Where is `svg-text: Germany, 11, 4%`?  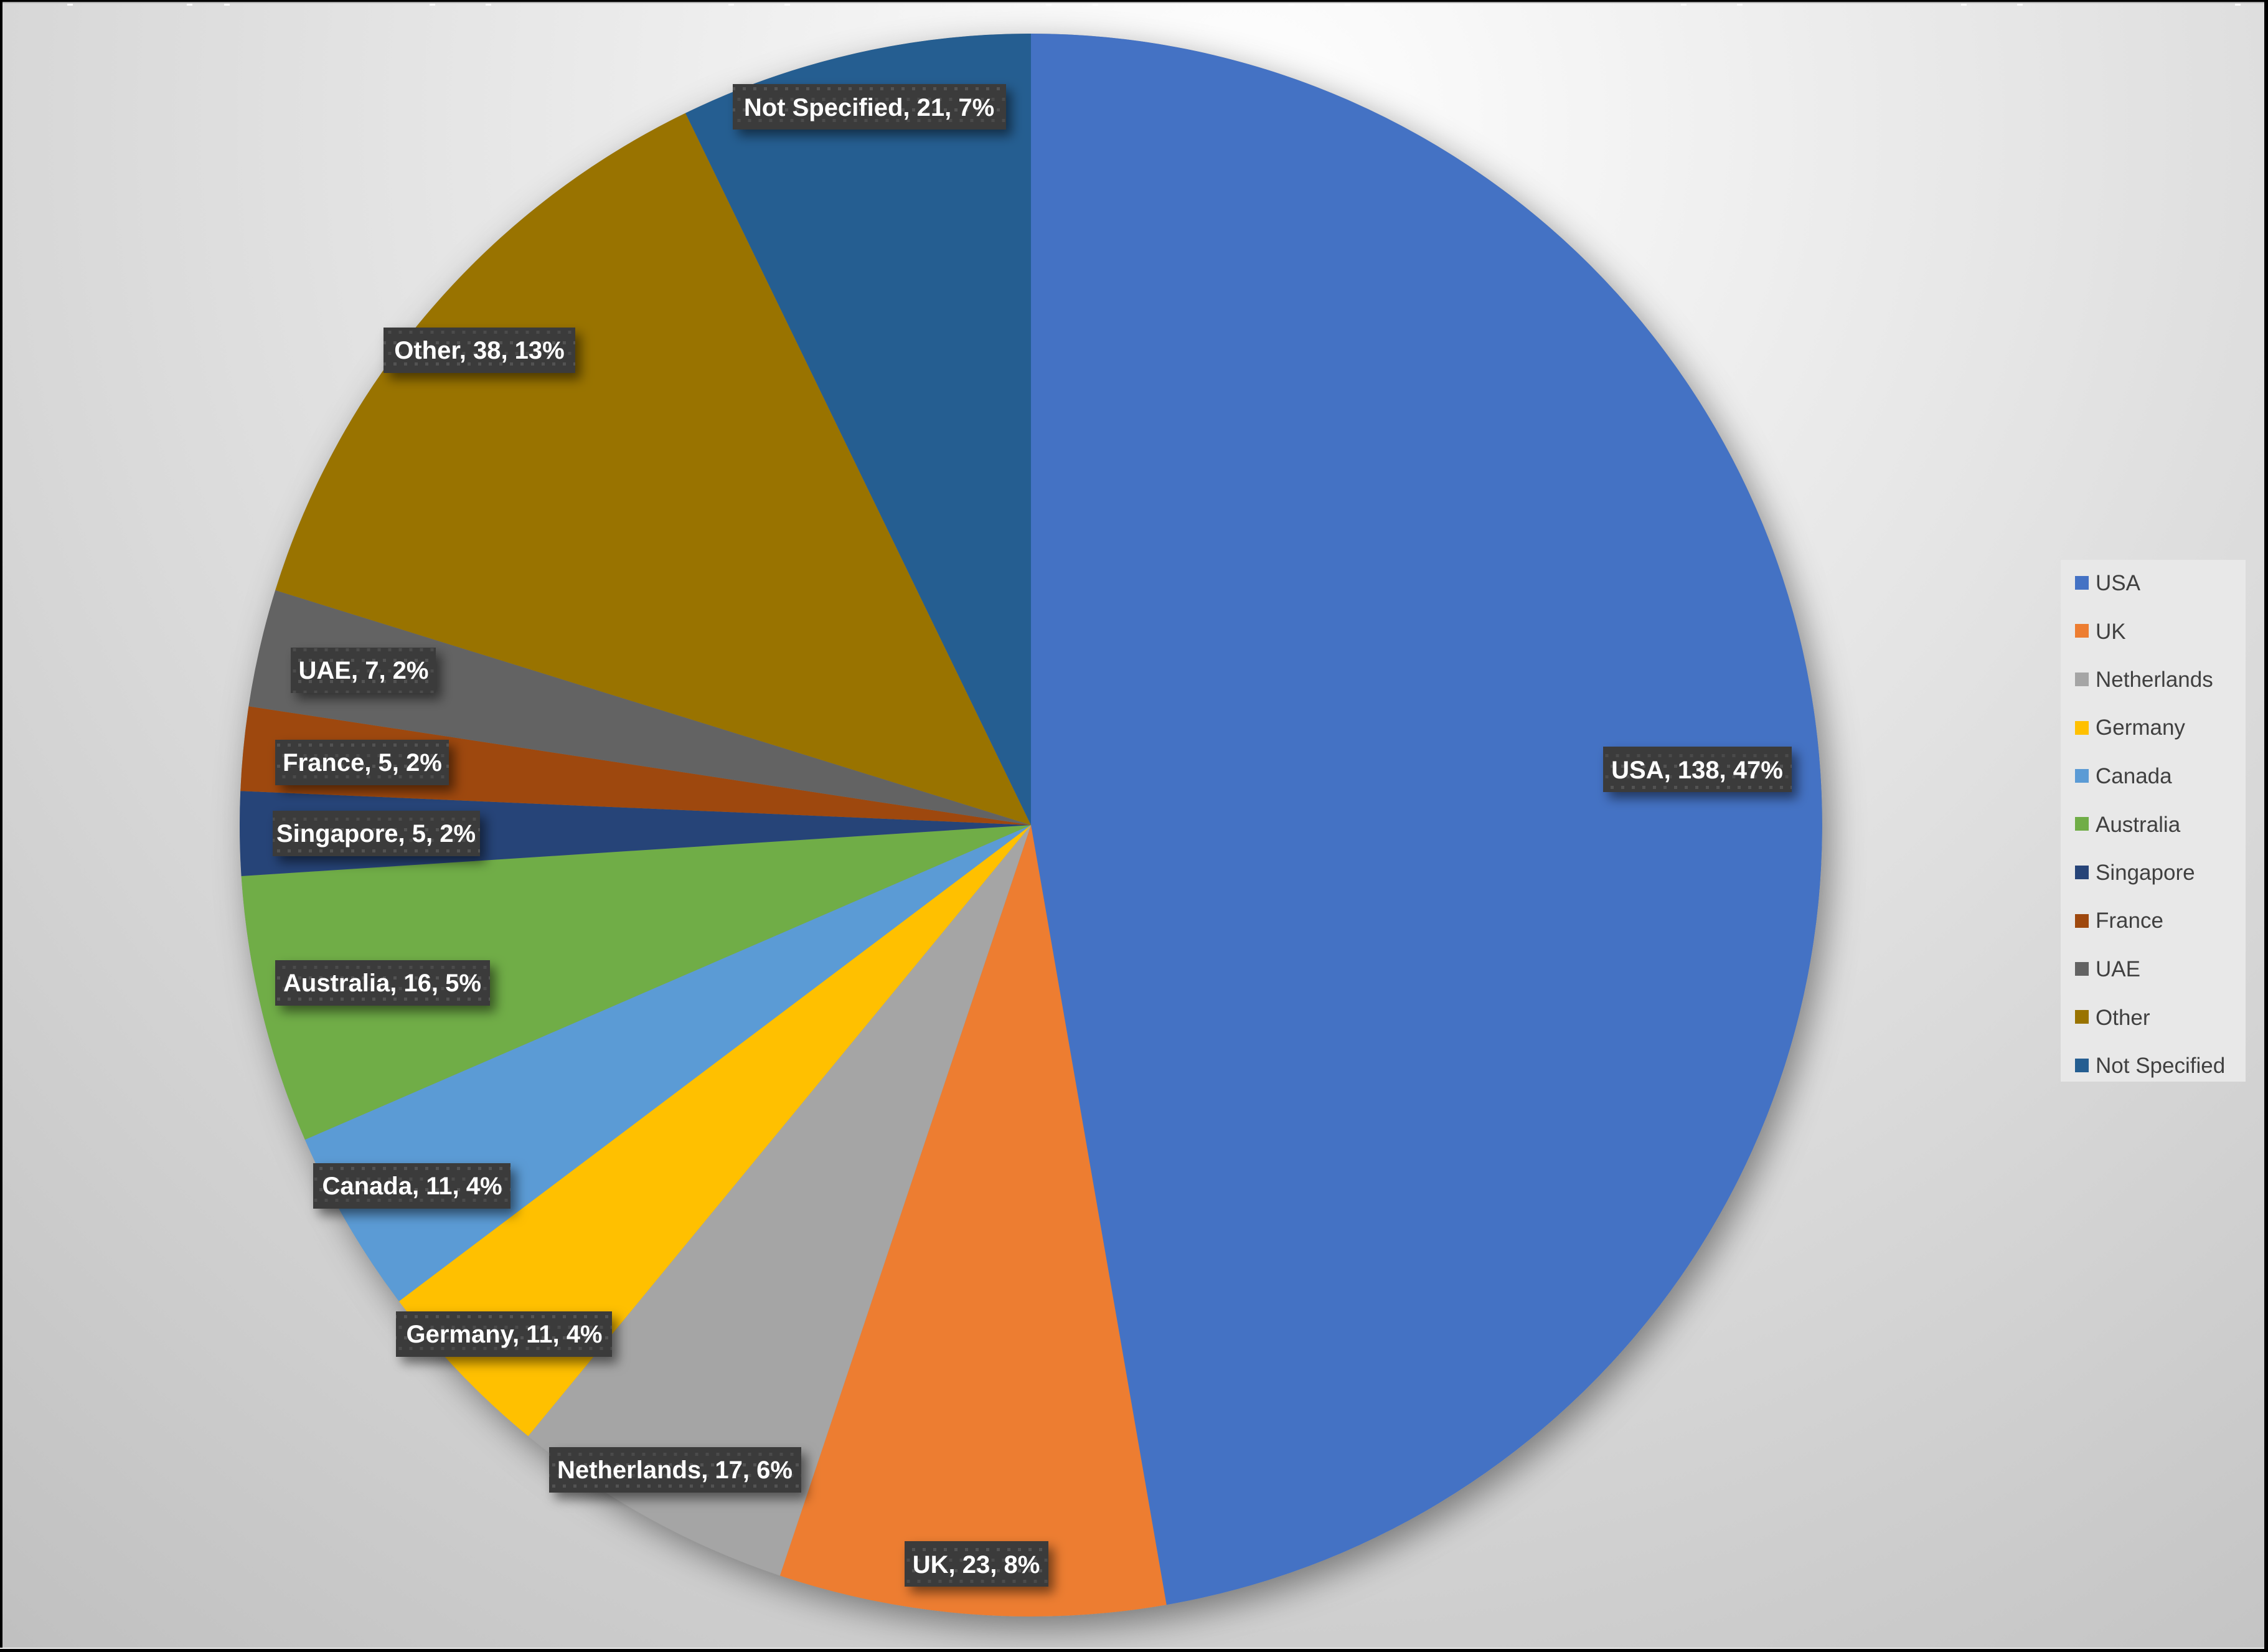 svg-text: Germany, 11, 4% is located at coordinates (505, 1334).